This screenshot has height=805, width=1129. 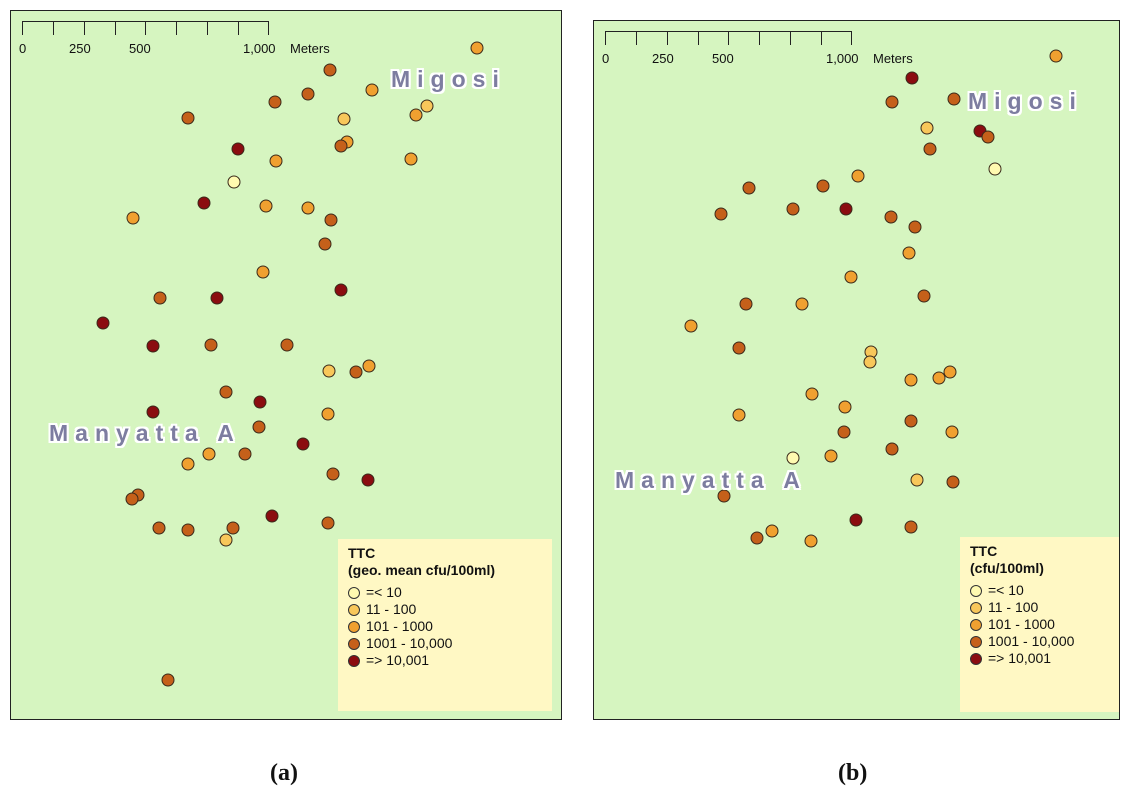 I want to click on legend-subtitle: (geo. mean cfu/100ml), so click(x=422, y=570).